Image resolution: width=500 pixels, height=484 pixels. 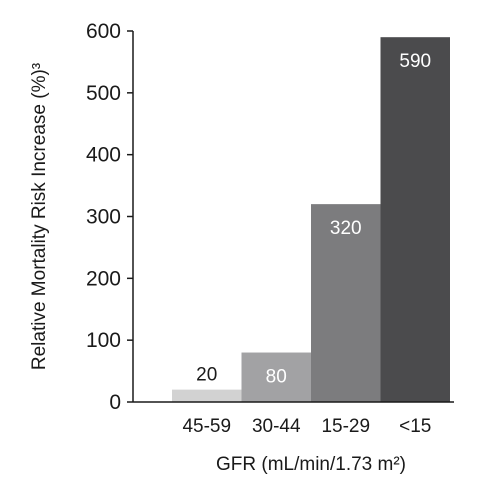 I want to click on x-tick-label: 30-44, so click(x=276, y=426).